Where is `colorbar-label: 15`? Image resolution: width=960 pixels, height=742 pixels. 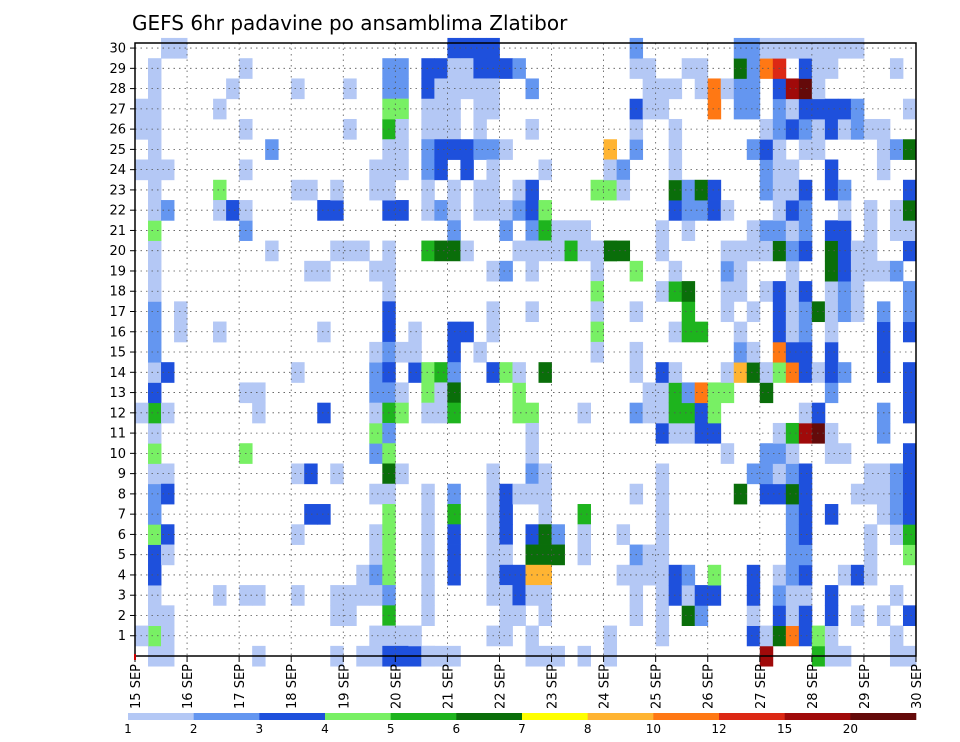
colorbar-label: 15 is located at coordinates (784, 729).